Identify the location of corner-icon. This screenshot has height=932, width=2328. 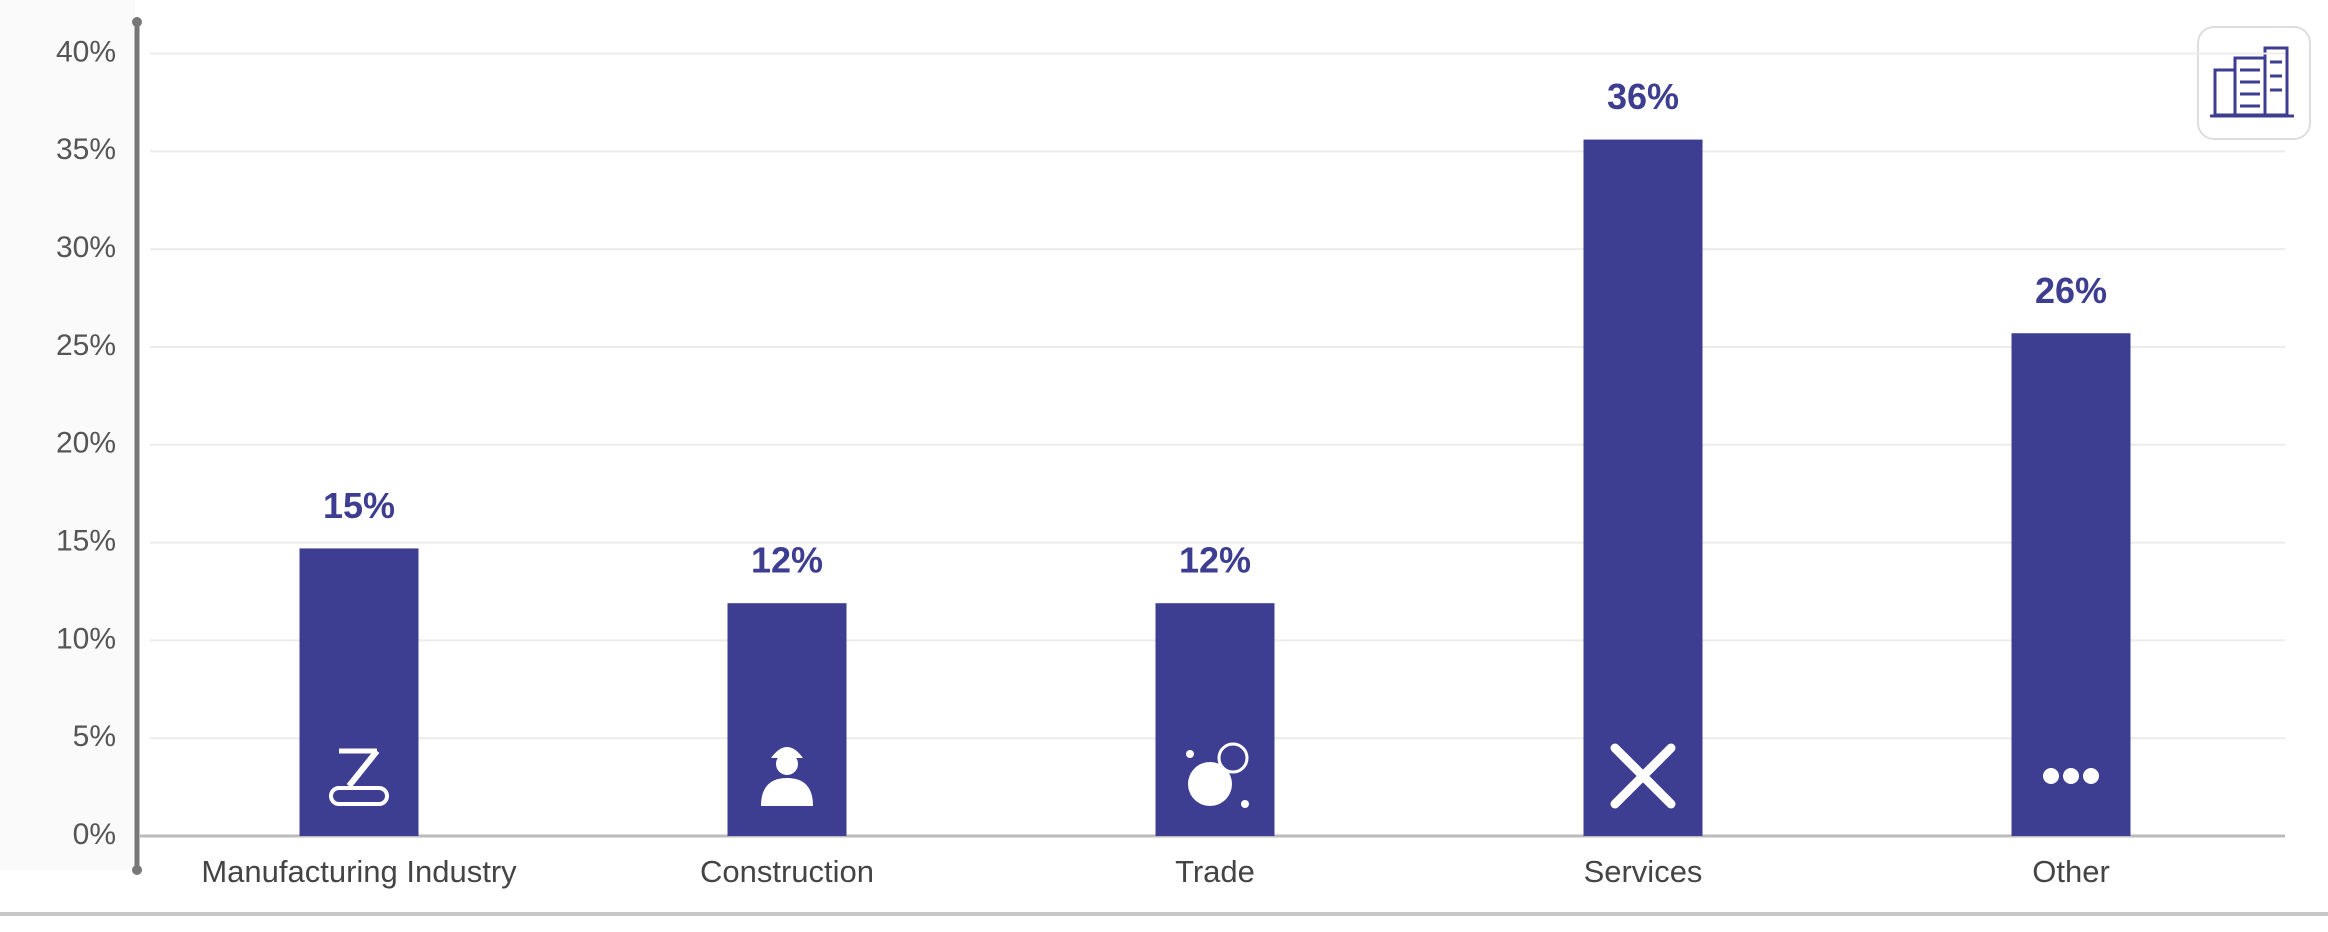
(2254, 83).